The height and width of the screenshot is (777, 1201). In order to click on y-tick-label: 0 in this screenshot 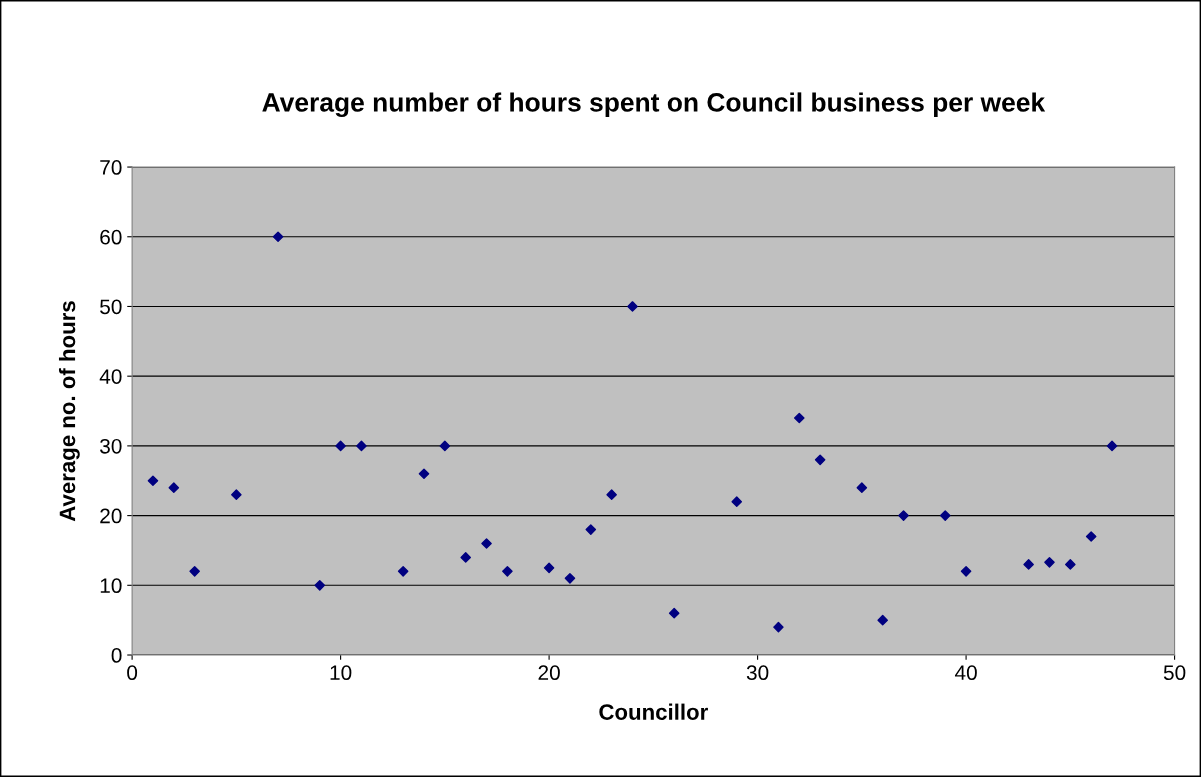, I will do `click(116, 655)`.